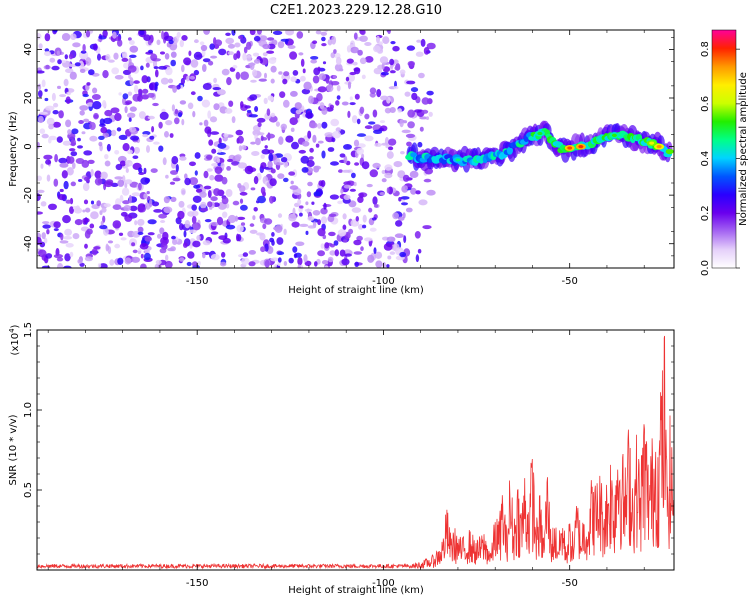 The image size is (750, 600). What do you see at coordinates (13, 449) in the screenshot?
I see `snr-y-axis-label: SNR (10 * v/v)` at bounding box center [13, 449].